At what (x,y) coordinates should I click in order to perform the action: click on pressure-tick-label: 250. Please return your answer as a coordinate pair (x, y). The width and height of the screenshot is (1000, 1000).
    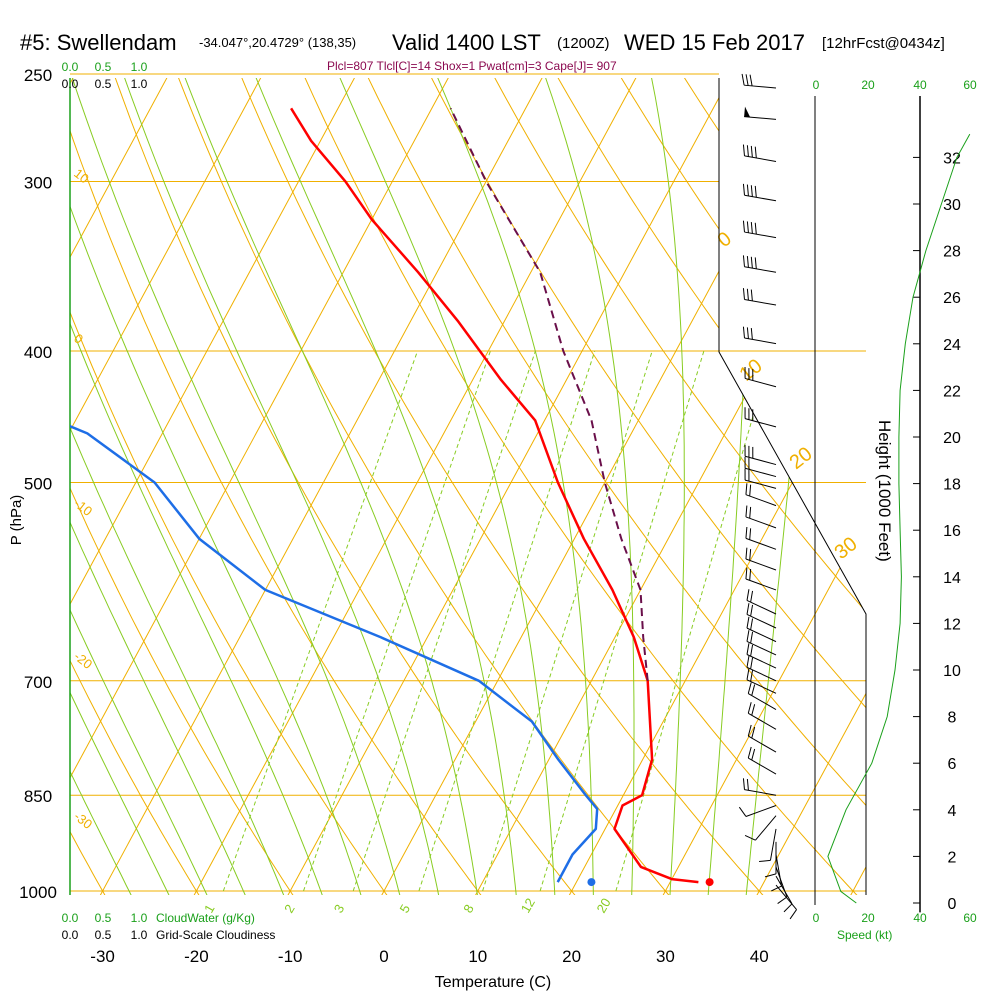
    Looking at the image, I should click on (38, 75).